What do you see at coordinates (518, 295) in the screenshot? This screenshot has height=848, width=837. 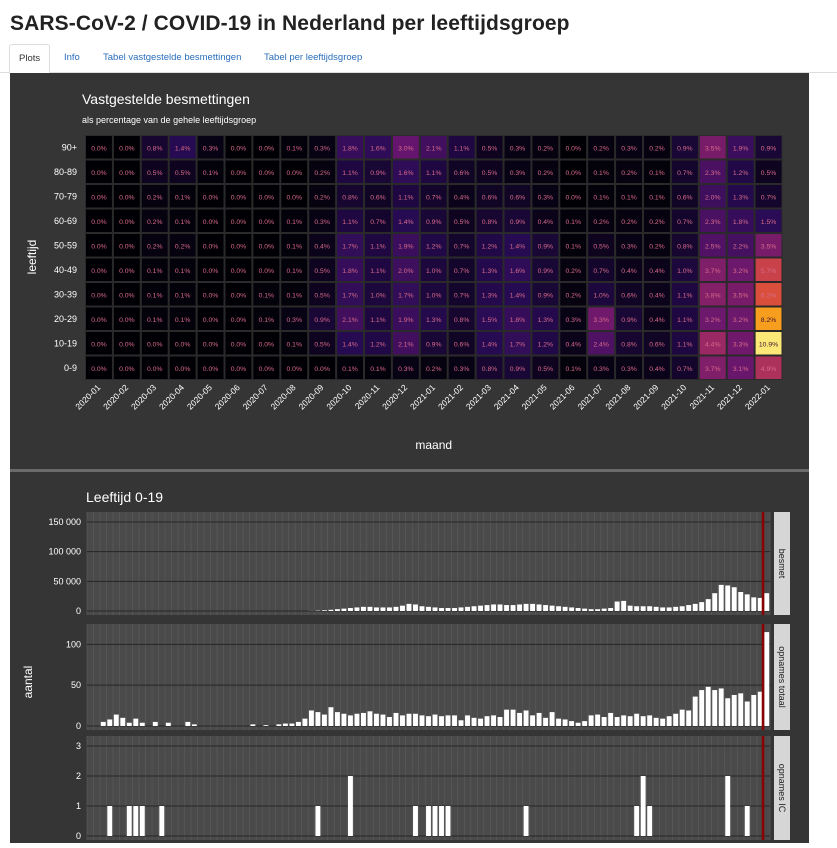 I see `heatmap-cell-label: 1.4%` at bounding box center [518, 295].